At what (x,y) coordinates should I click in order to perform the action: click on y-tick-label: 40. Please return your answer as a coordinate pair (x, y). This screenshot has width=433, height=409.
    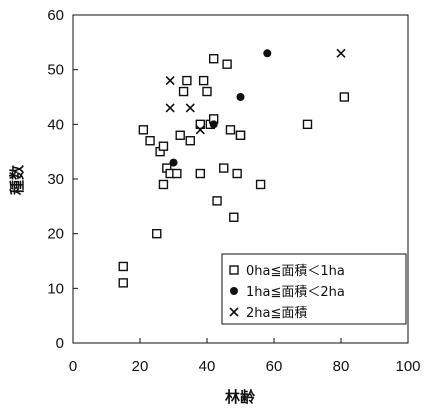
    Looking at the image, I should click on (55, 124).